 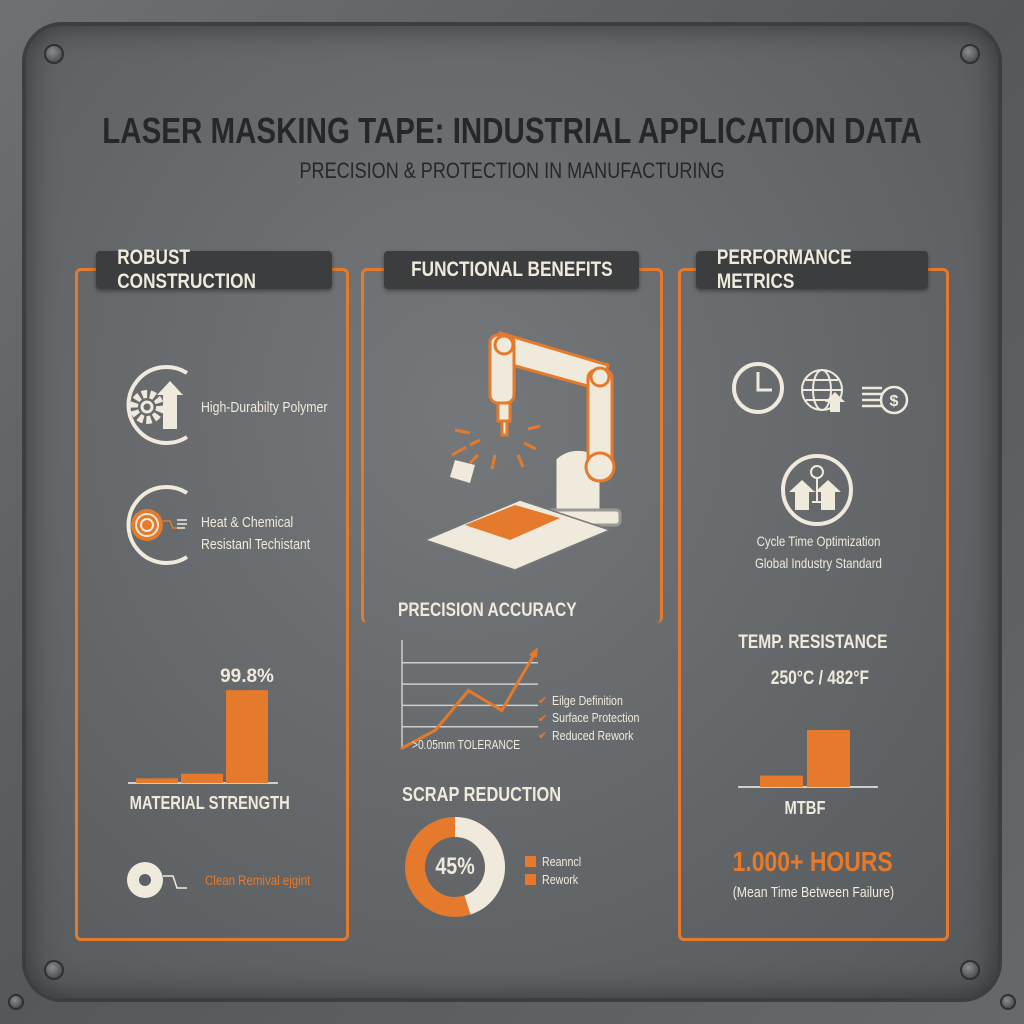 What do you see at coordinates (818, 541) in the screenshot?
I see `metric-line: Cycle Time Optimization` at bounding box center [818, 541].